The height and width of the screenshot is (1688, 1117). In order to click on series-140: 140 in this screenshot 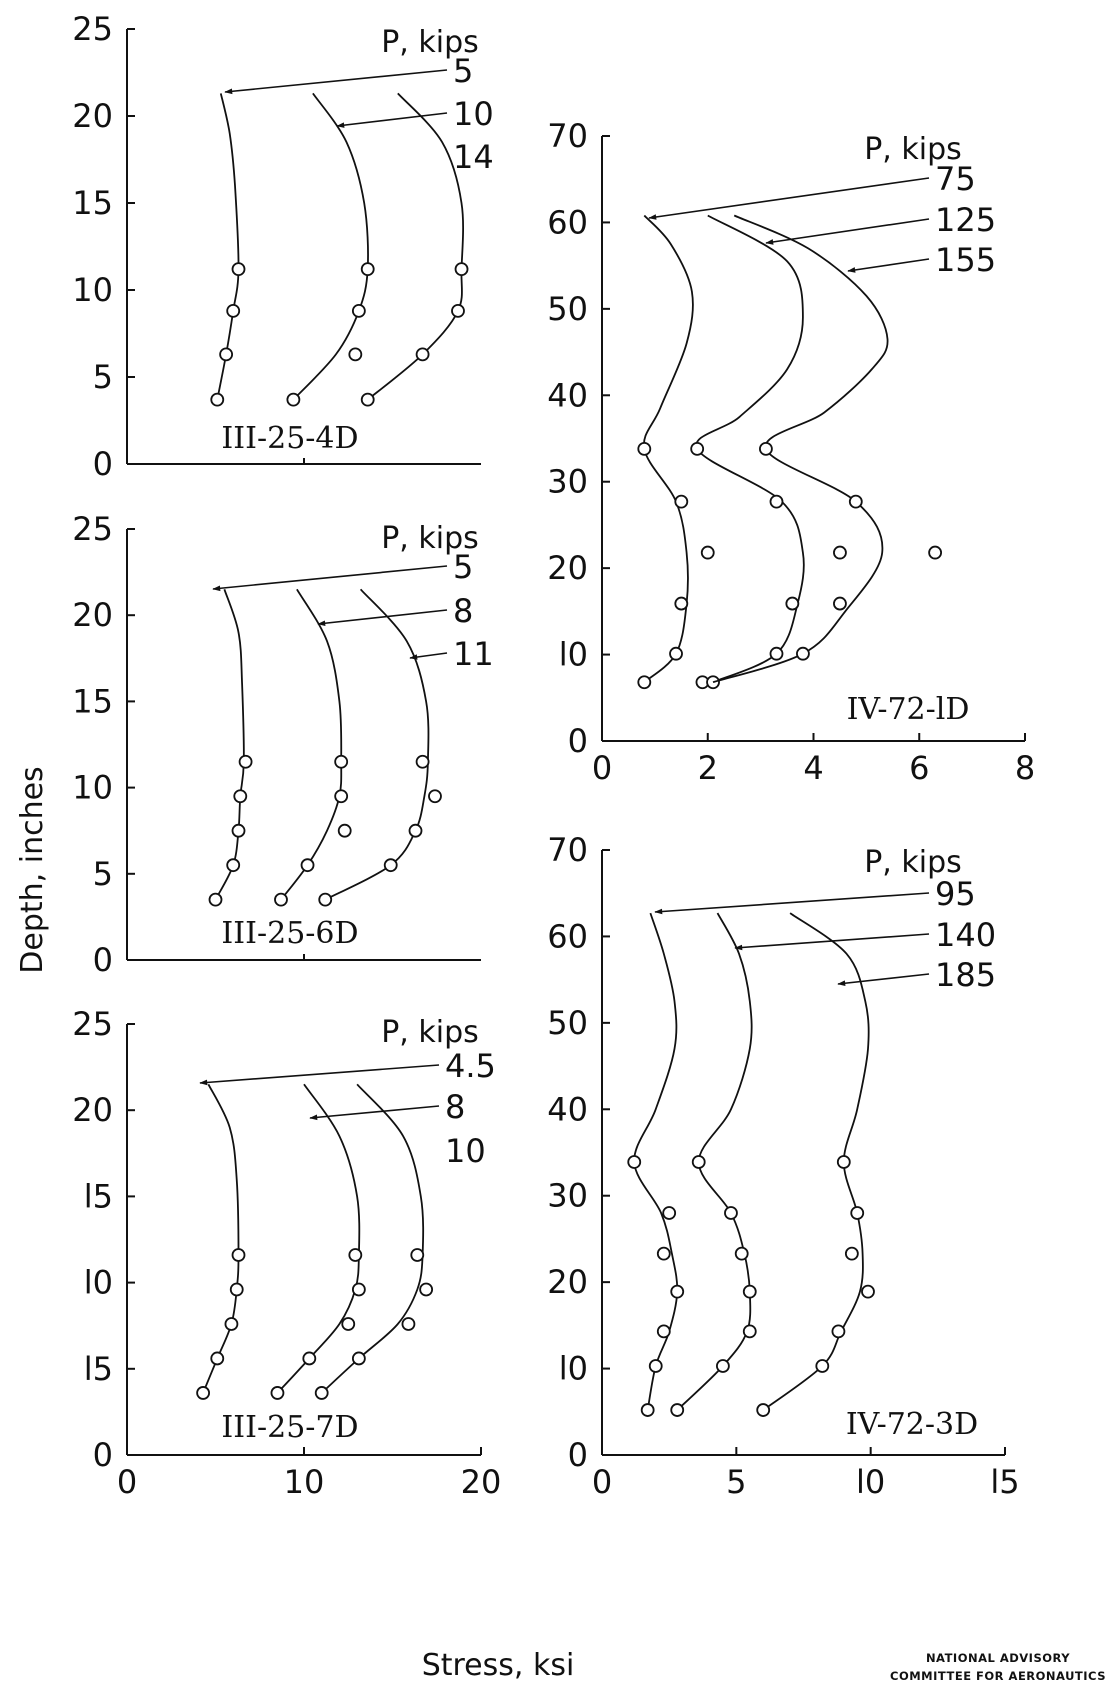, I will do `click(833, 1164)`.